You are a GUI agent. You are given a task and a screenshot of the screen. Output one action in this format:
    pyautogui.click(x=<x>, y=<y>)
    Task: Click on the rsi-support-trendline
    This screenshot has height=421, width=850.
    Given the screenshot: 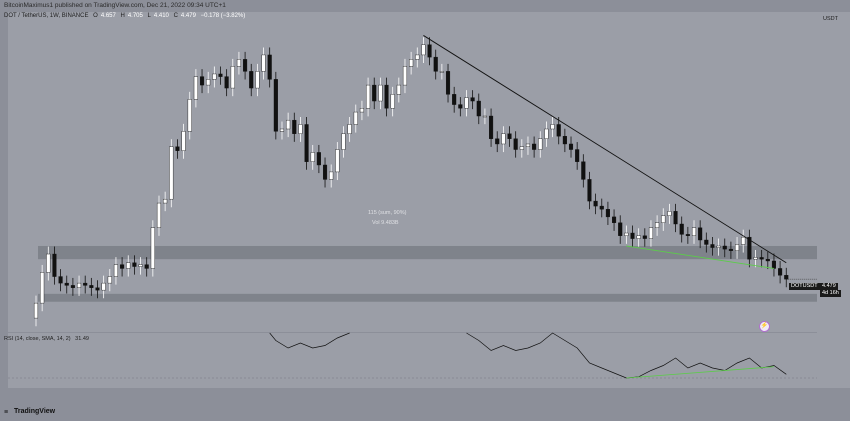 What is the action you would take?
    pyautogui.click(x=700, y=372)
    